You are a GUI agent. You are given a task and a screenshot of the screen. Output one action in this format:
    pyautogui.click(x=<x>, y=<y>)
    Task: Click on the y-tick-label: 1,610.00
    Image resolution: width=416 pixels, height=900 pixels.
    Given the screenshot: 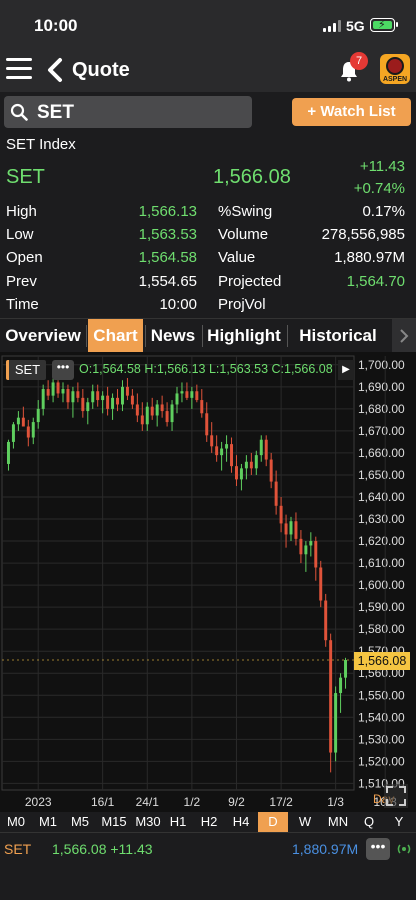 What is the action you would take?
    pyautogui.click(x=381, y=563)
    